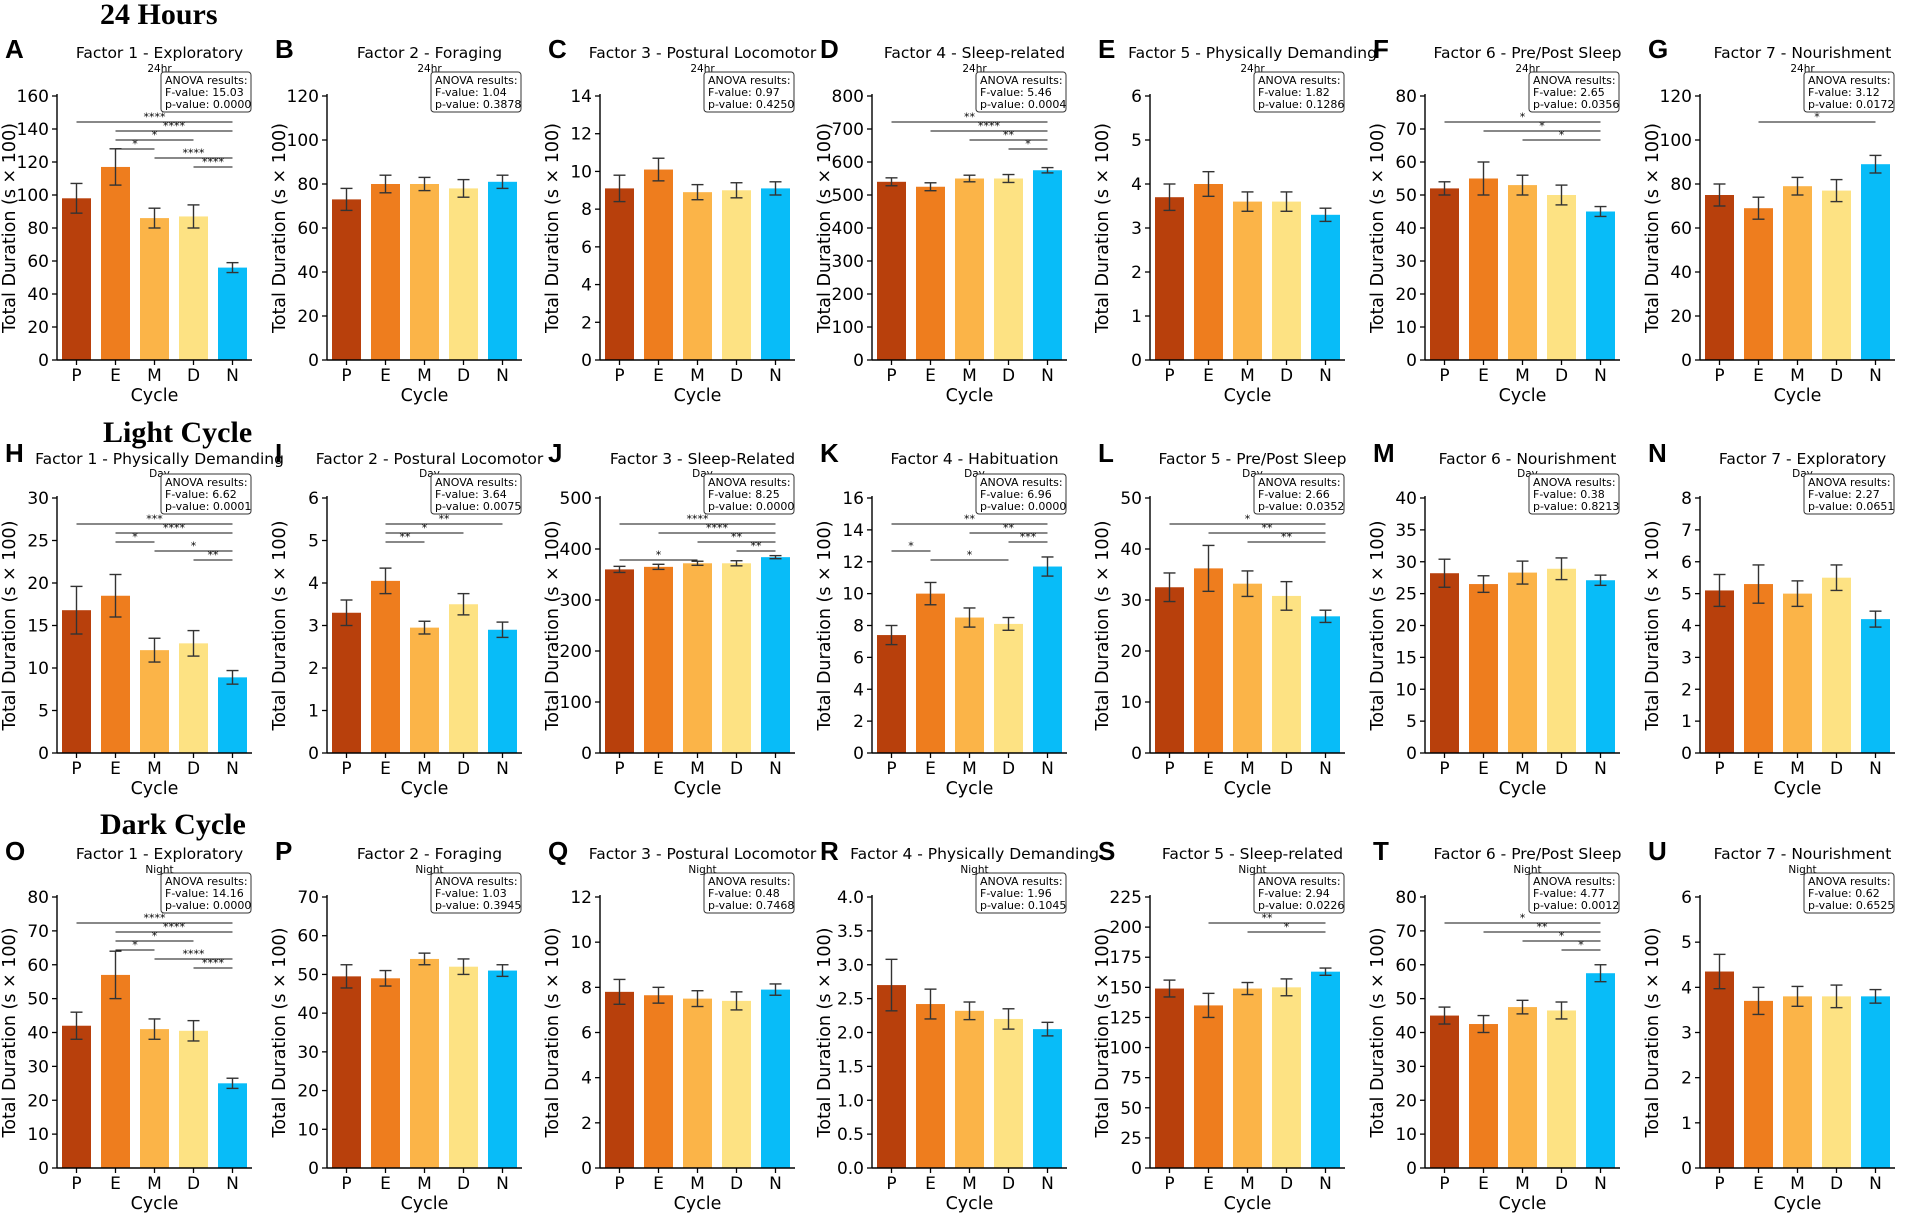 The image size is (1907, 1213). What do you see at coordinates (1569, 494) in the screenshot?
I see `anova-f-value: F-value: 0.38` at bounding box center [1569, 494].